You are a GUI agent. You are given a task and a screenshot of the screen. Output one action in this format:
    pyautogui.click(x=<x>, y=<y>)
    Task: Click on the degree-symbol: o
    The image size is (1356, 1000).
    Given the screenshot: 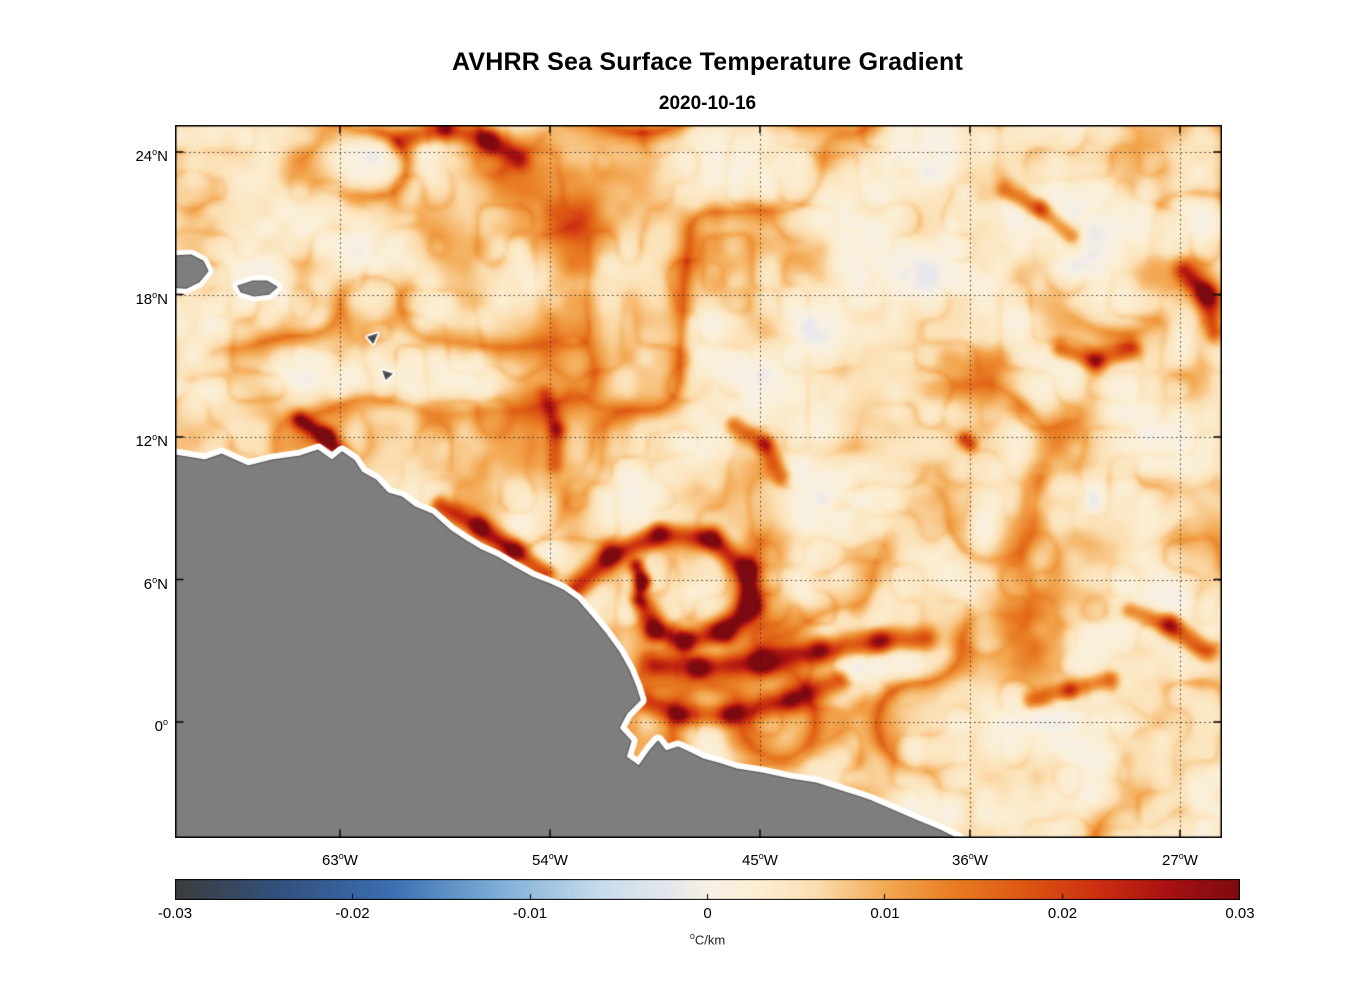 What is the action you would take?
    pyautogui.click(x=692, y=936)
    